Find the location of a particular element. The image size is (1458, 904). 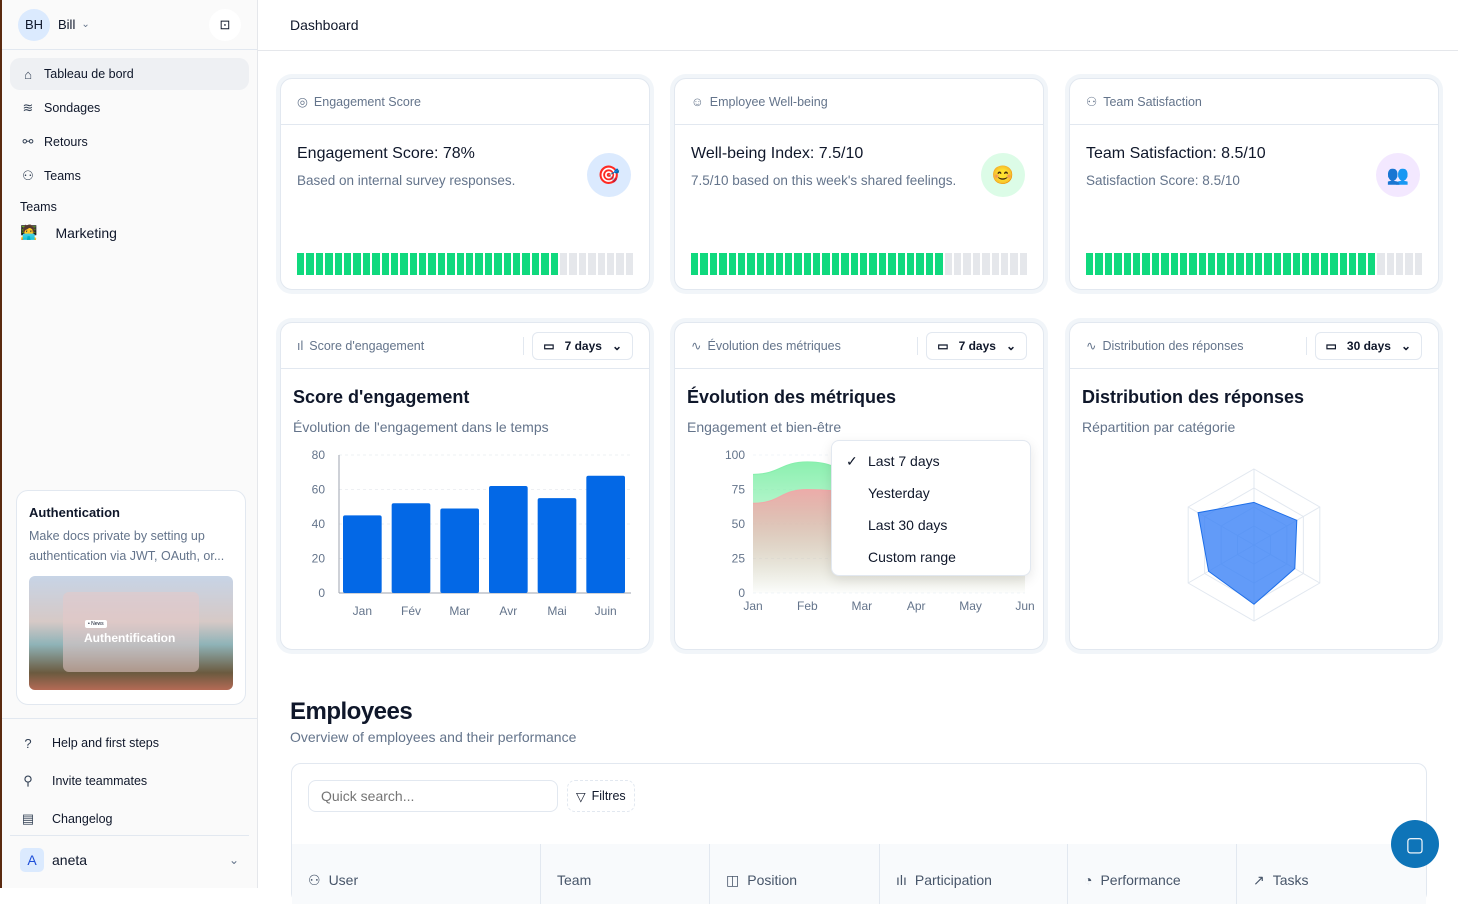

x-tick-label: Avr is located at coordinates (508, 611).